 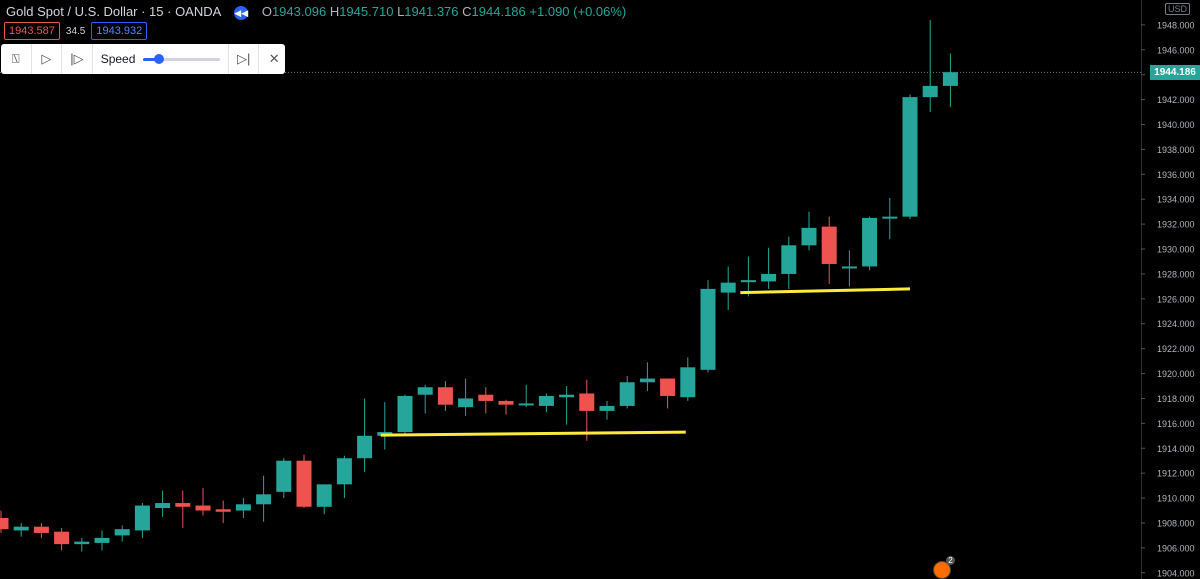 What do you see at coordinates (1176, 523) in the screenshot?
I see `y-tick-label: 1908.000` at bounding box center [1176, 523].